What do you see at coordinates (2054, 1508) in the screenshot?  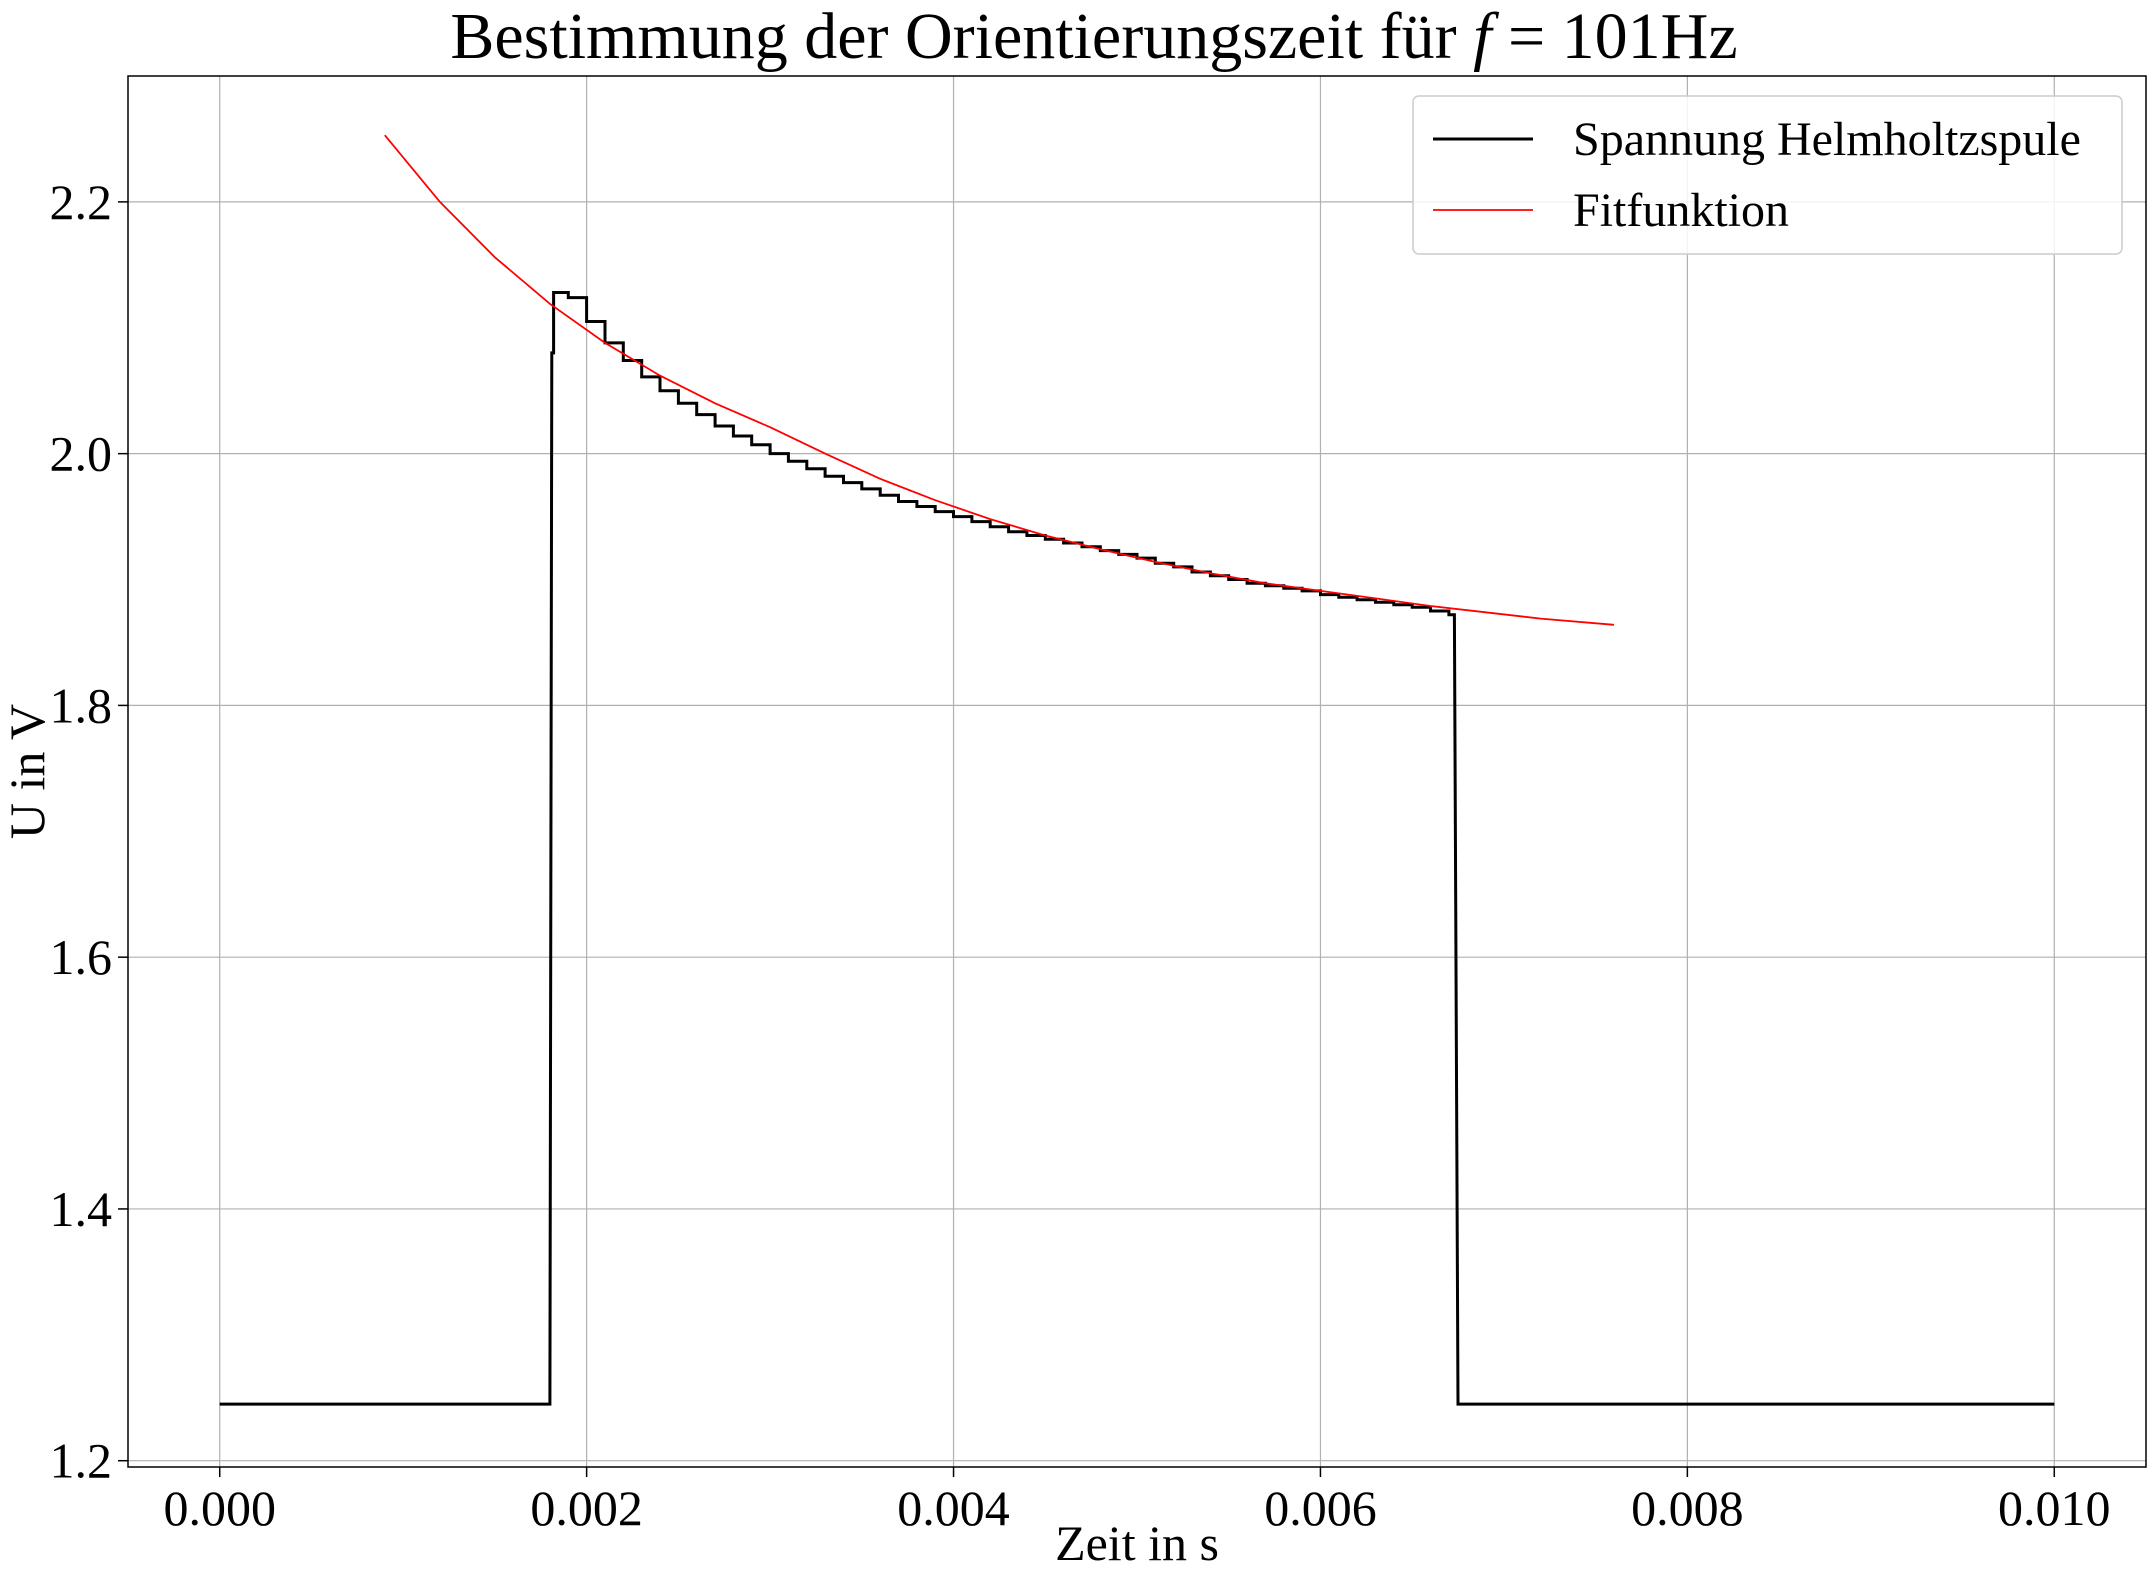 I see `x-tick-label: 0.010` at bounding box center [2054, 1508].